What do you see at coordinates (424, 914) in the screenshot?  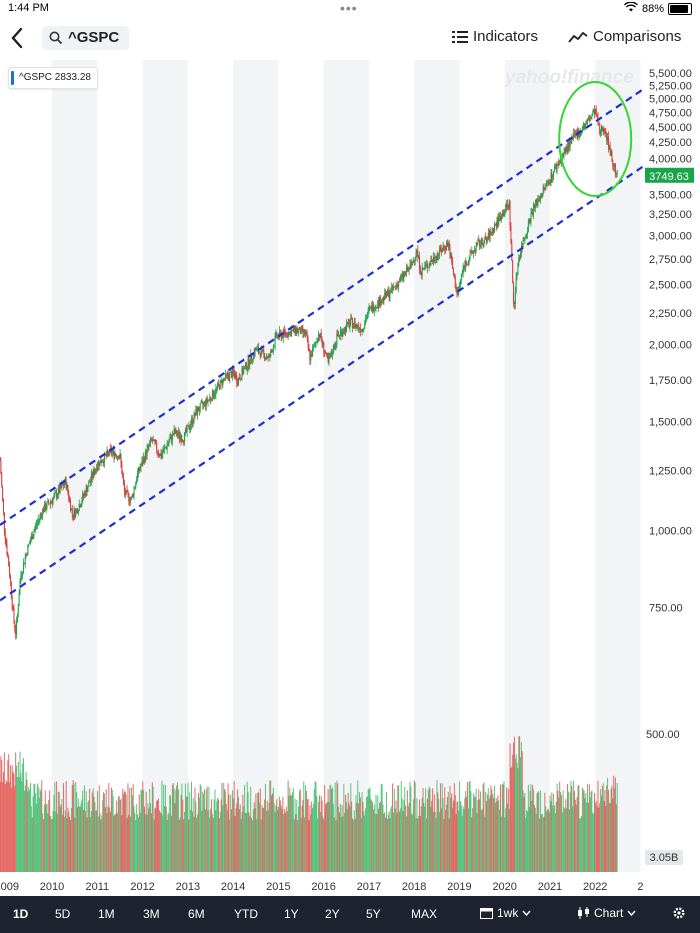 I see `range-max-button: MAX` at bounding box center [424, 914].